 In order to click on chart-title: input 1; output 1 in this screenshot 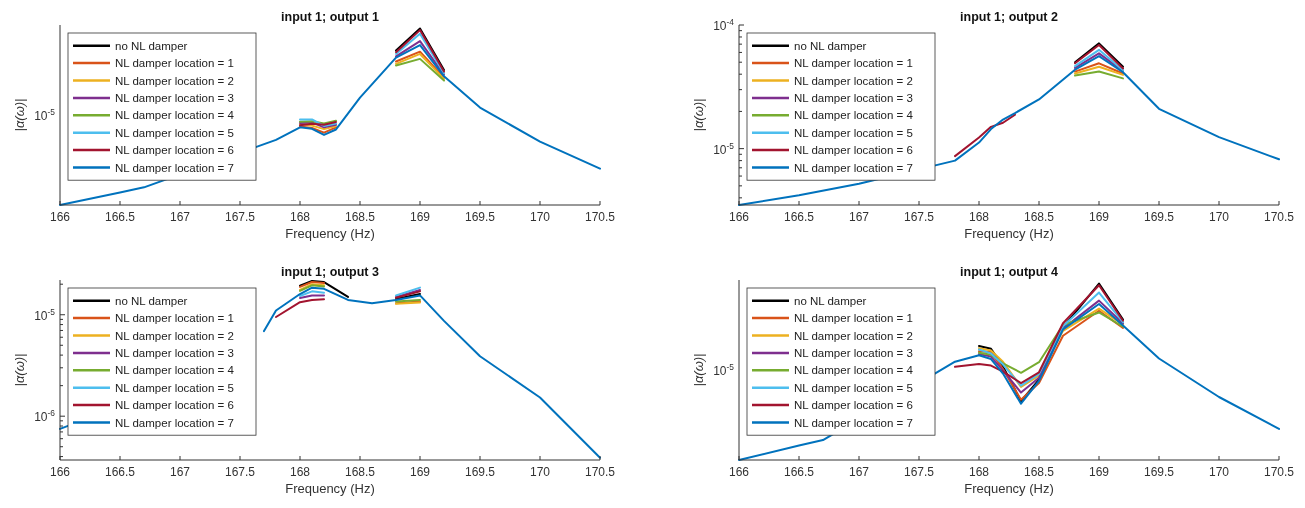, I will do `click(330, 17)`.